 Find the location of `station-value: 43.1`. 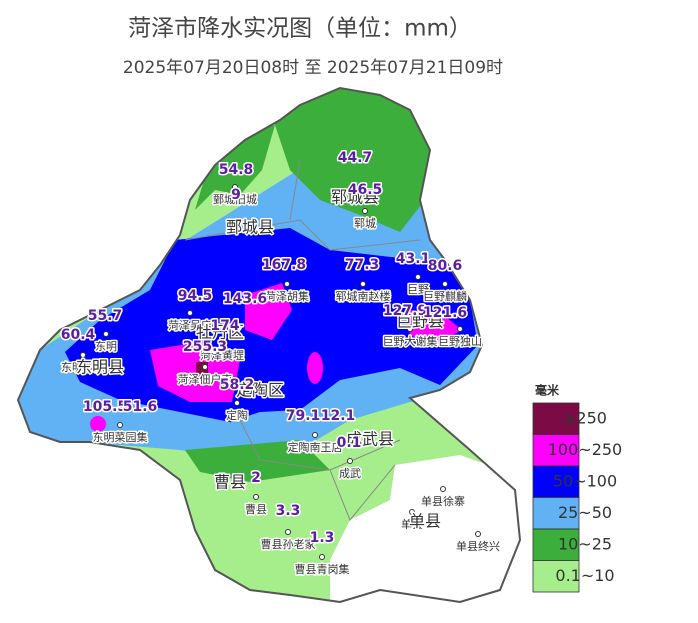

station-value: 43.1 is located at coordinates (413, 259).